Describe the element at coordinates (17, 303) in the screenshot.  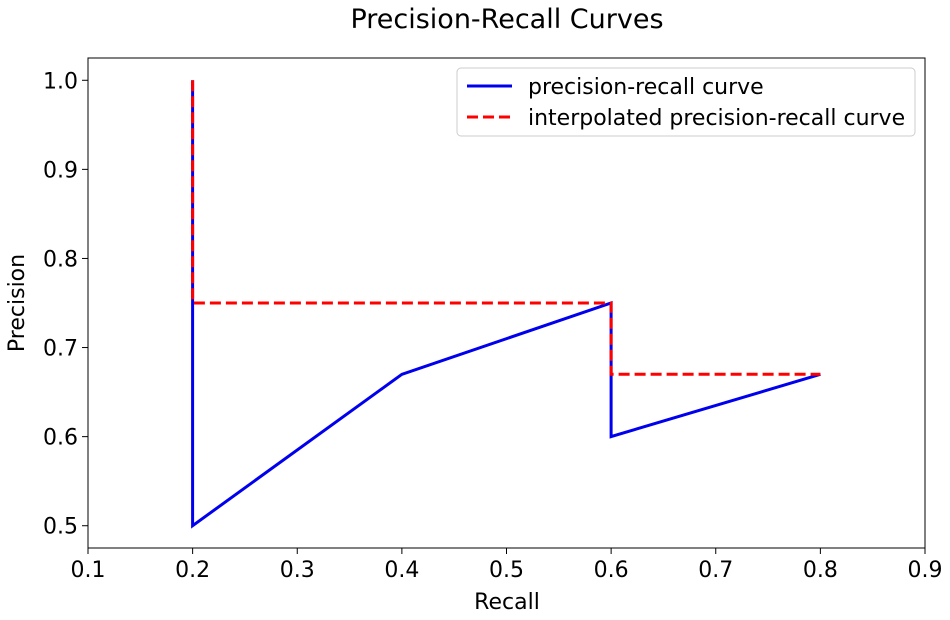
I see `y-axis-title: Precision` at that location.